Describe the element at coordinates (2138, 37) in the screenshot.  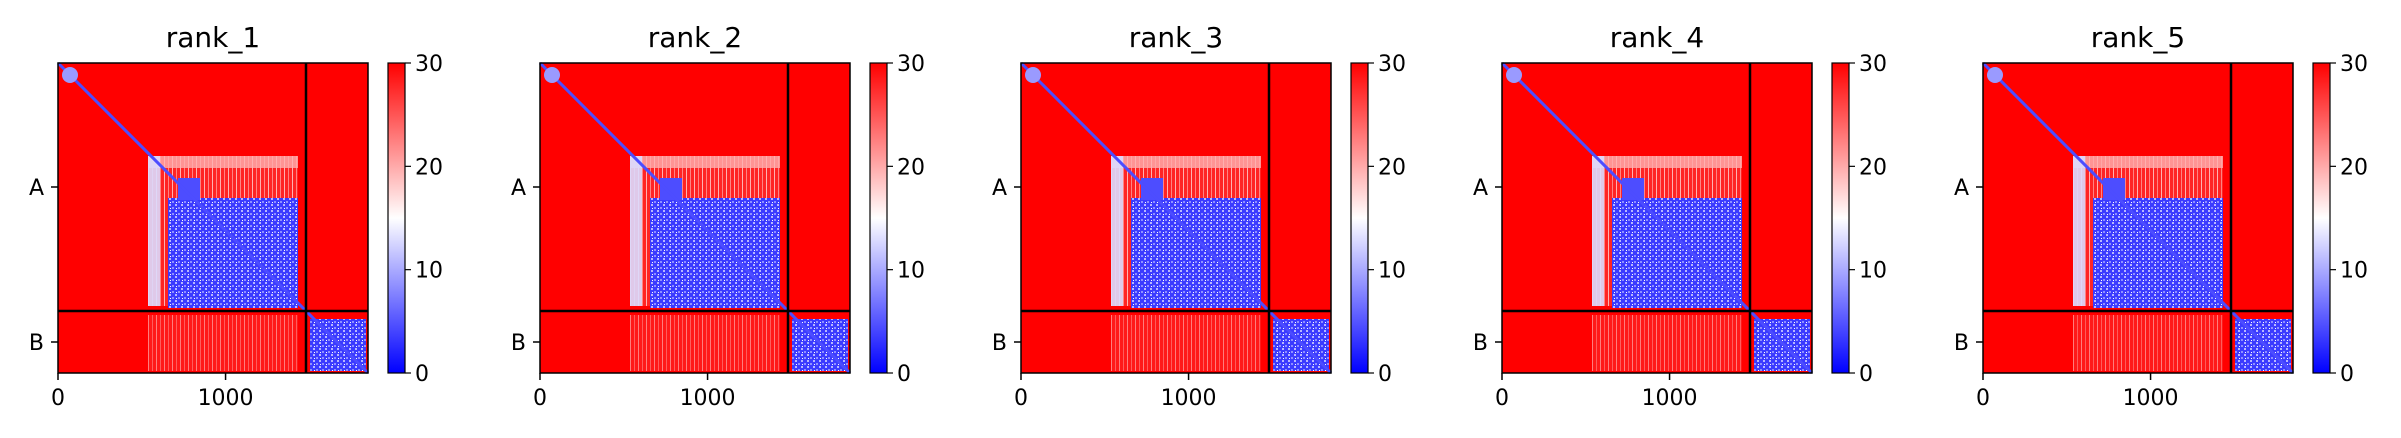
I see `panel-title: rank_5` at that location.